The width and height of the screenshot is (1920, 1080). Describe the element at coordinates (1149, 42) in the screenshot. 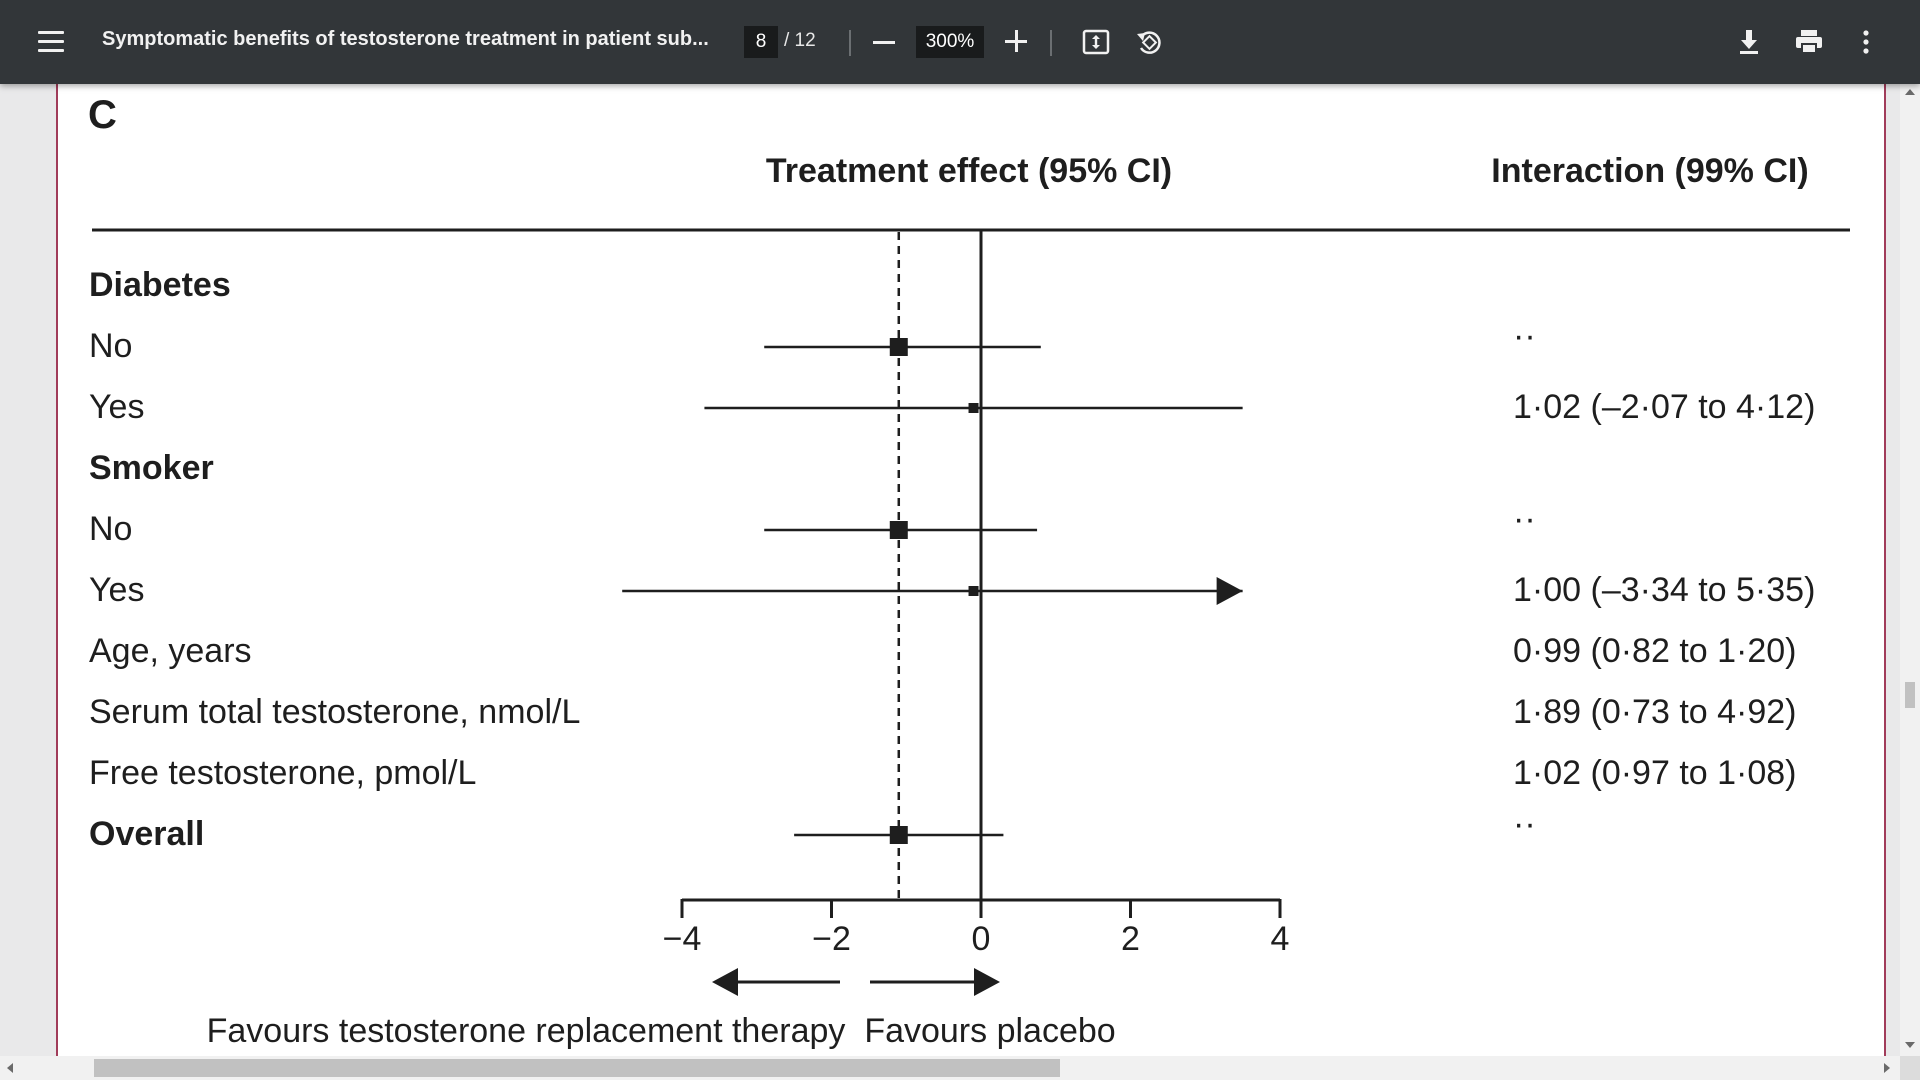

I see `rotate-icon` at that location.